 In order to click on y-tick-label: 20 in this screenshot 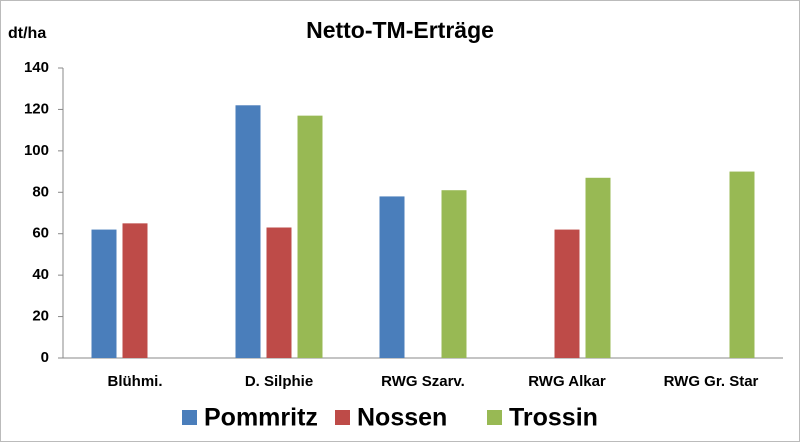, I will do `click(40, 316)`.